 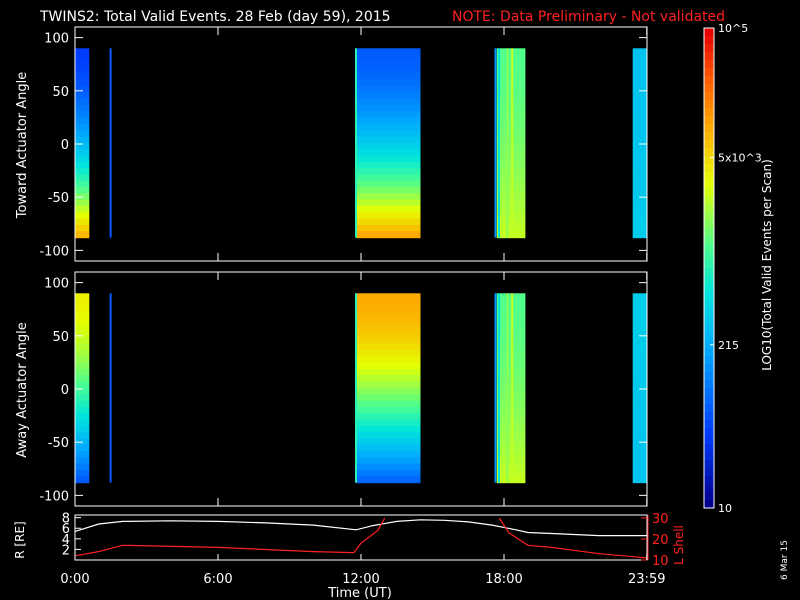 What do you see at coordinates (360, 579) in the screenshot?
I see `x-tick-label: 12:00` at bounding box center [360, 579].